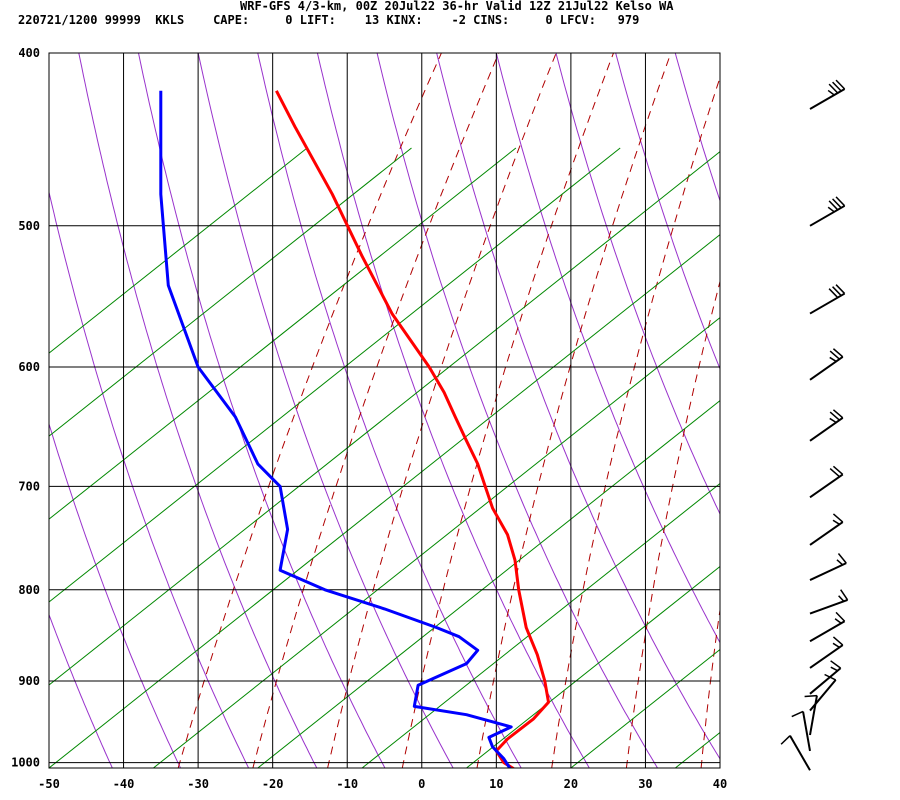  I want to click on y-tick-label: 800, so click(29, 590).